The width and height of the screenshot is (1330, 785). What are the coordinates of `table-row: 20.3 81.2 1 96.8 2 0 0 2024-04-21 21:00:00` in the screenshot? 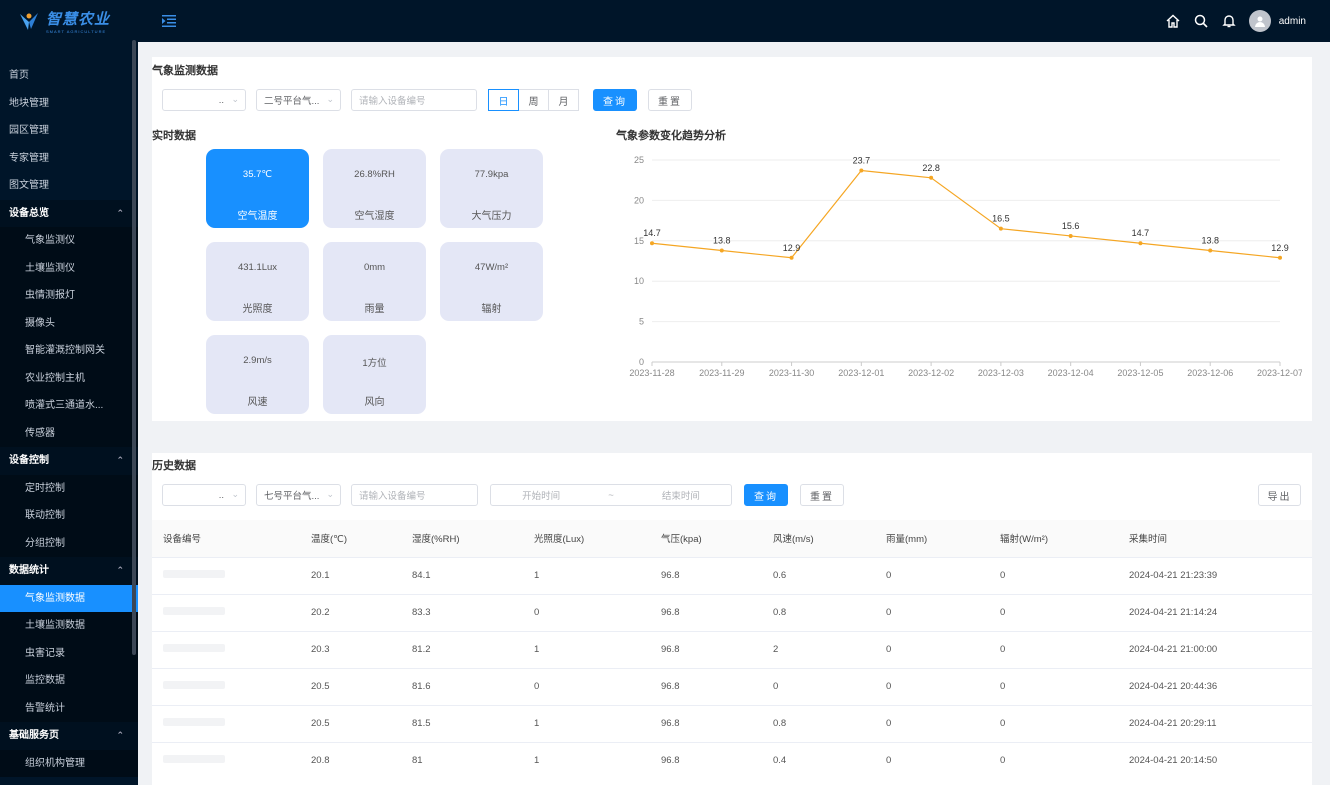 It's located at (732, 649).